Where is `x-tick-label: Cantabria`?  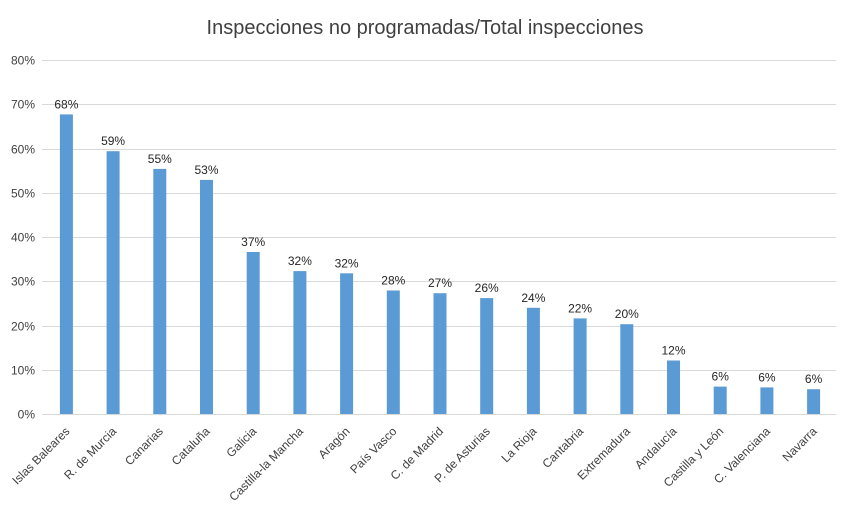 x-tick-label: Cantabria is located at coordinates (563, 447).